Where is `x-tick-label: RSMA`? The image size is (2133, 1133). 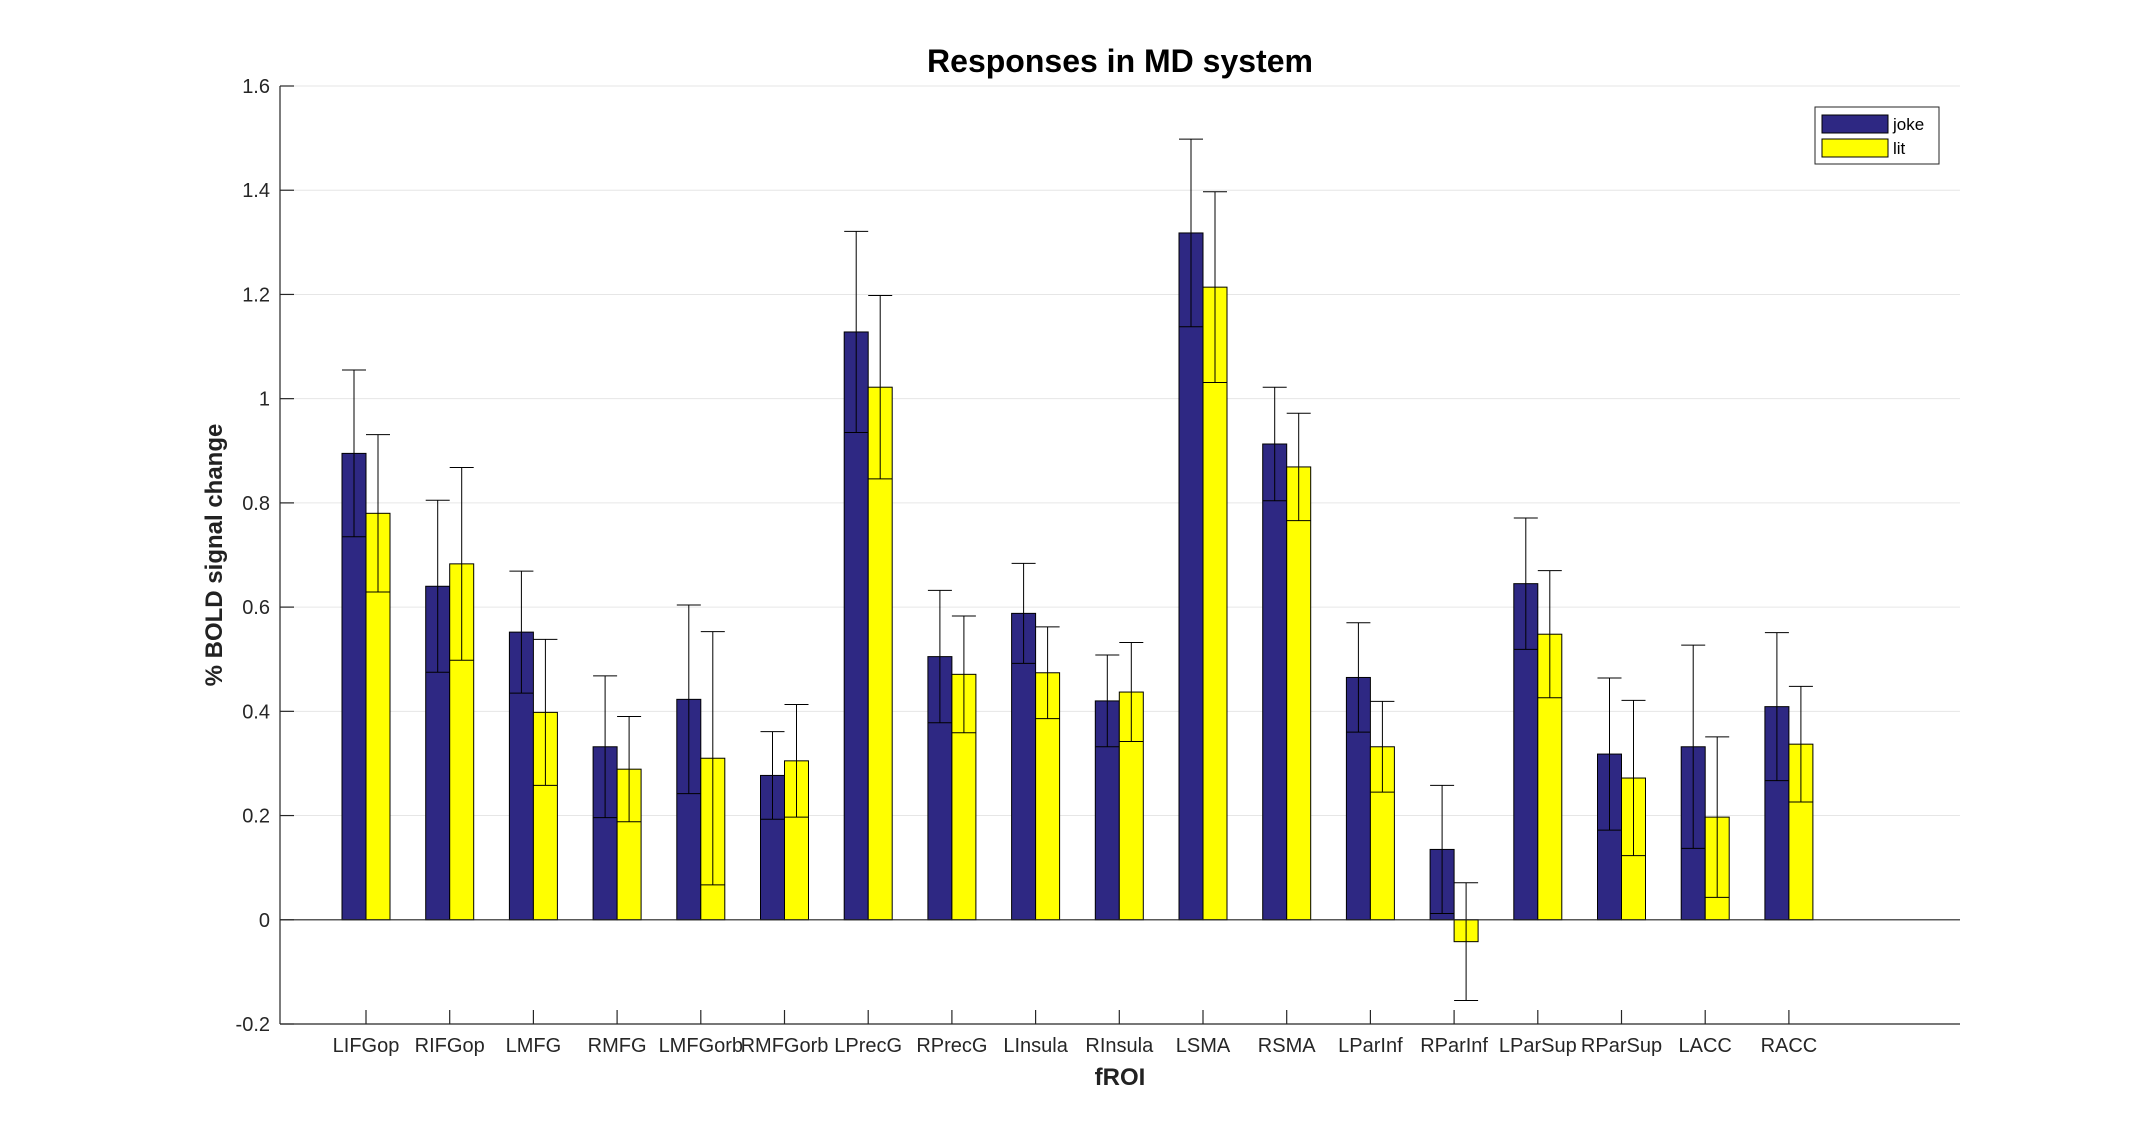 x-tick-label: RSMA is located at coordinates (1287, 1046).